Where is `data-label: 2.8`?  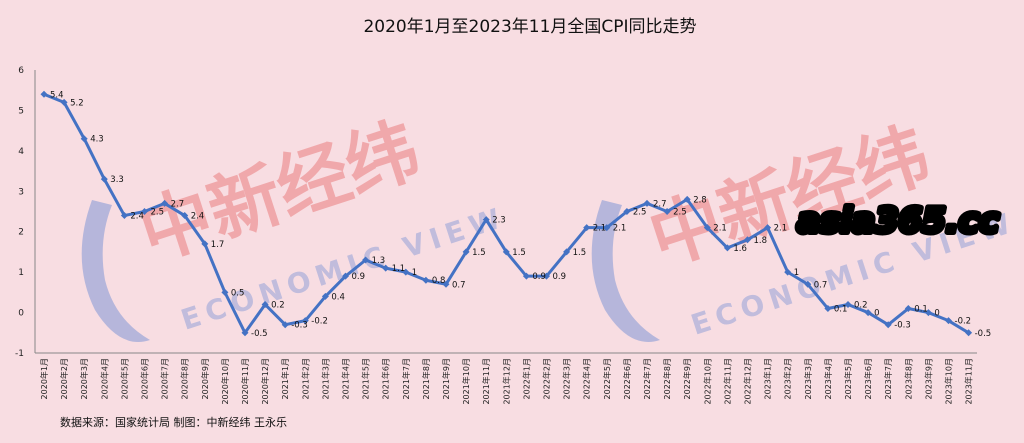
data-label: 2.8 is located at coordinates (700, 200).